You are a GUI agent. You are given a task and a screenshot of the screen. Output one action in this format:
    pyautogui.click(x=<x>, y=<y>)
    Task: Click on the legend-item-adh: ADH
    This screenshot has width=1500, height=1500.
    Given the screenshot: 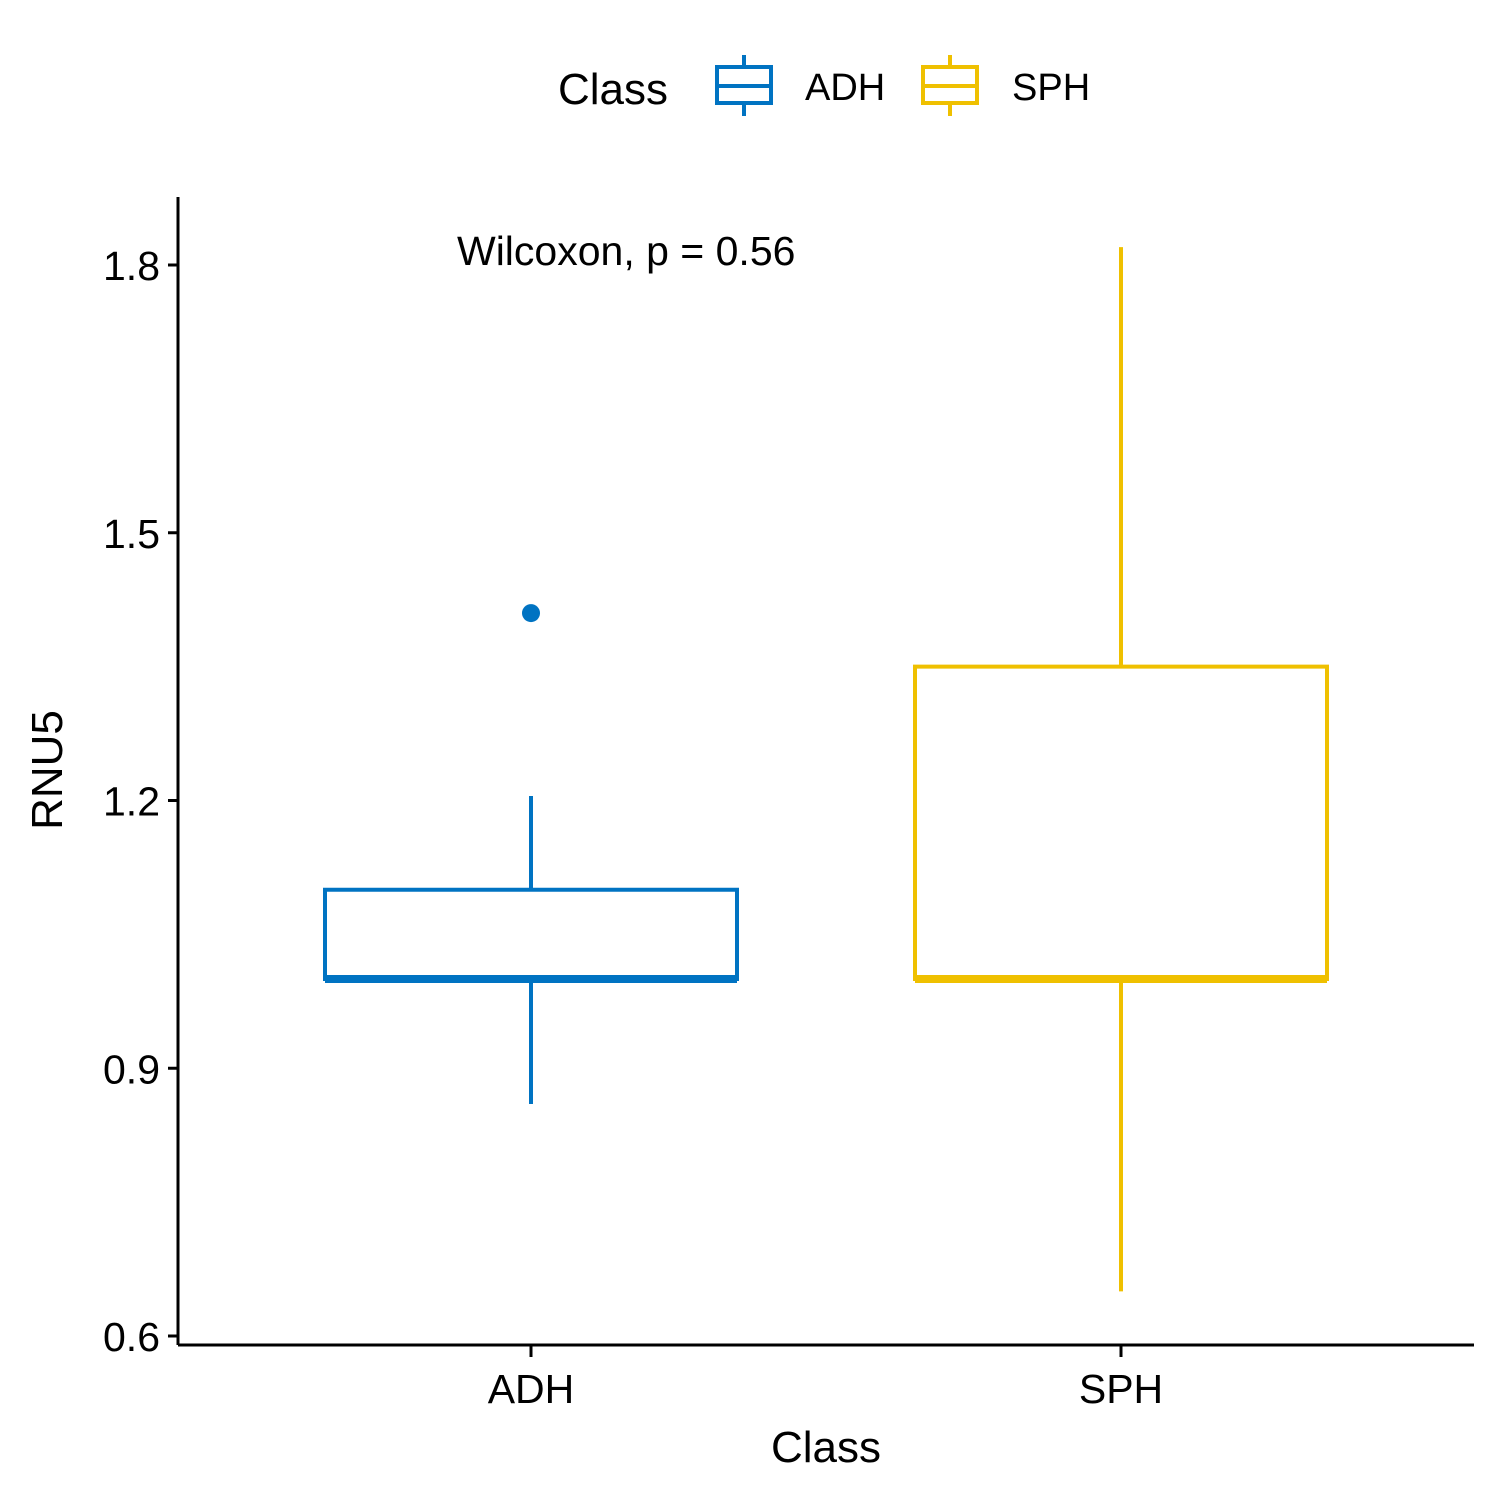 What is the action you would take?
    pyautogui.click(x=800, y=85)
    